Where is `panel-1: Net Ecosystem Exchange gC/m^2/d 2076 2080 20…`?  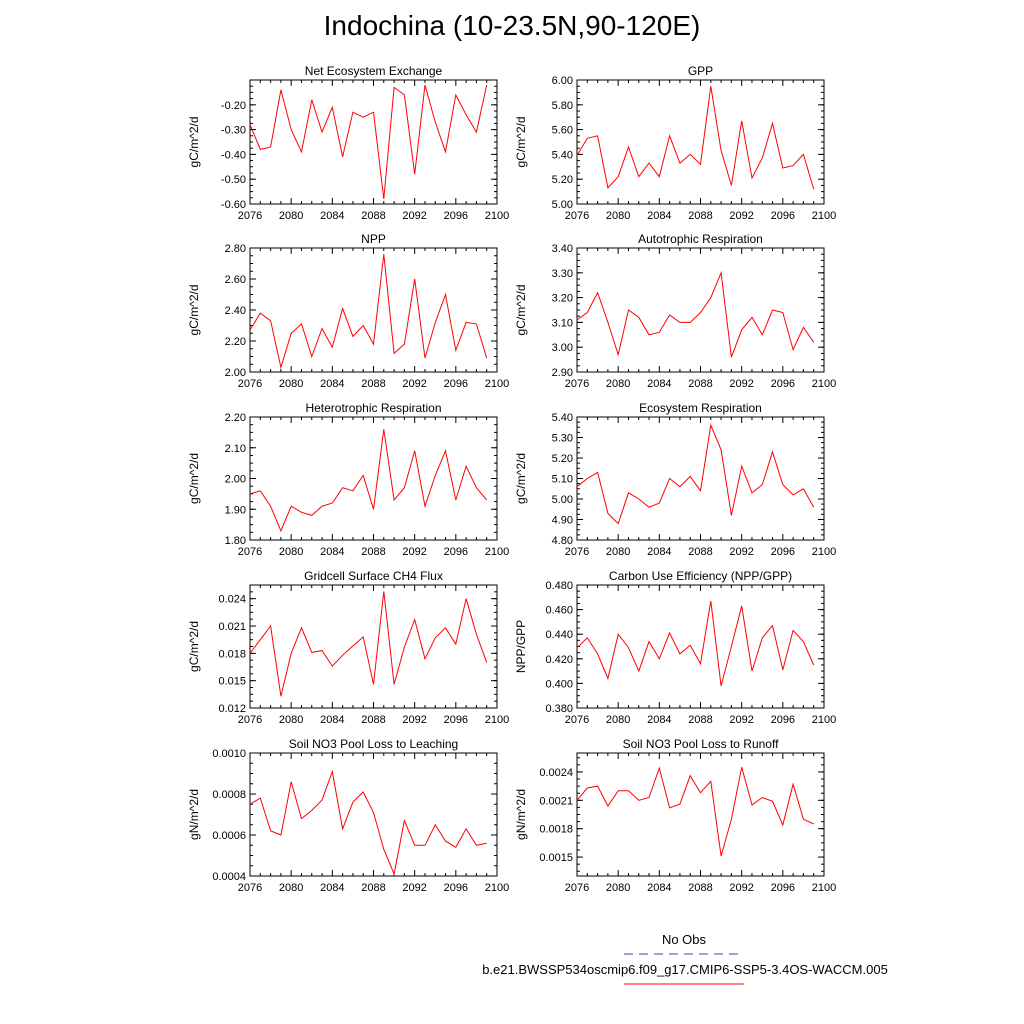 panel-1: Net Ecosystem Exchange gC/m^2/d 2076 2080 20… is located at coordinates (348, 143).